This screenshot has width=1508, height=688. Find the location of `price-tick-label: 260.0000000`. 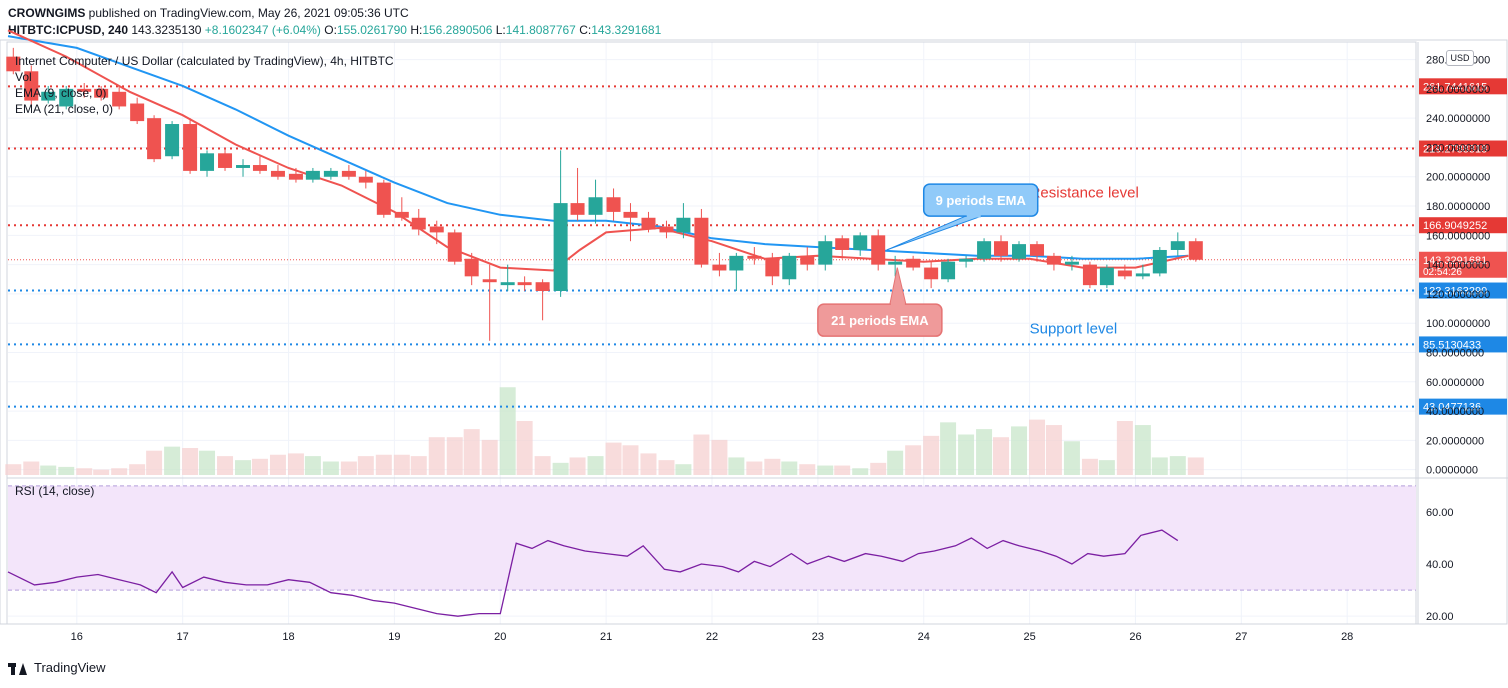

price-tick-label: 260.0000000 is located at coordinates (1458, 90).